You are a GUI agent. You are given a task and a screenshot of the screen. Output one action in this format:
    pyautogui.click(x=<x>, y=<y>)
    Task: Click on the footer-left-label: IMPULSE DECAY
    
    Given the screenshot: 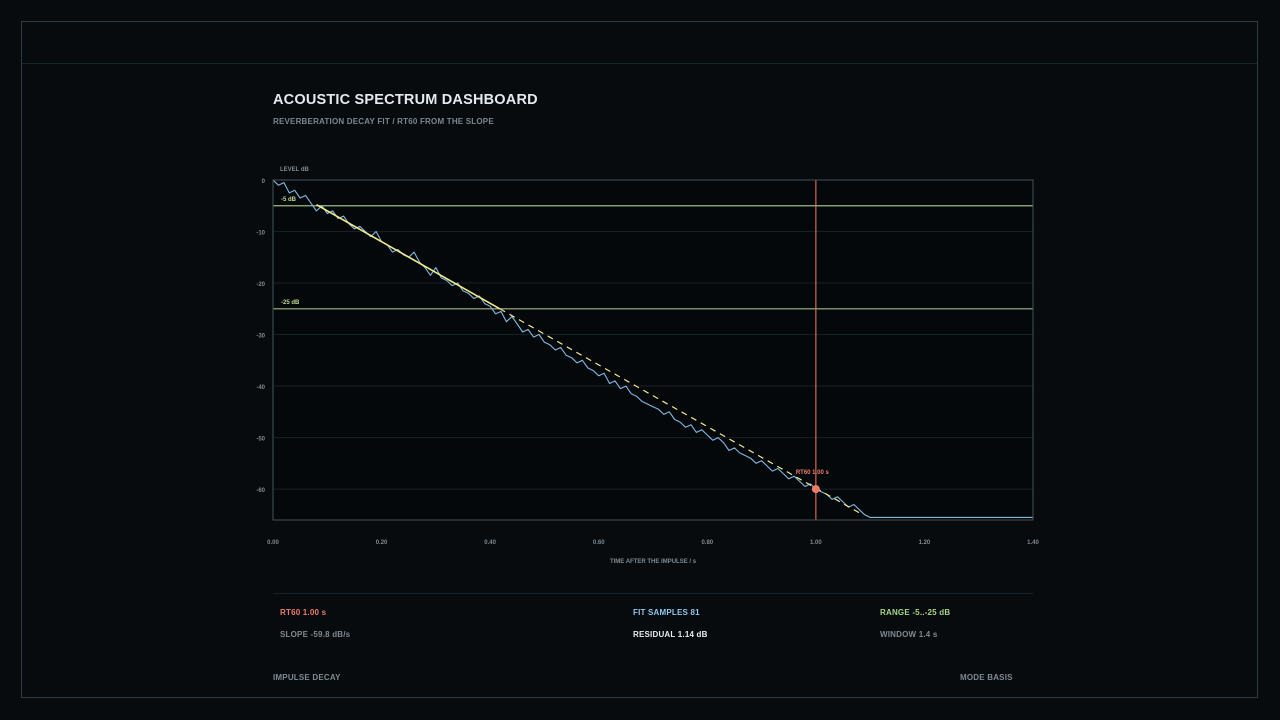 What is the action you would take?
    pyautogui.click(x=307, y=677)
    